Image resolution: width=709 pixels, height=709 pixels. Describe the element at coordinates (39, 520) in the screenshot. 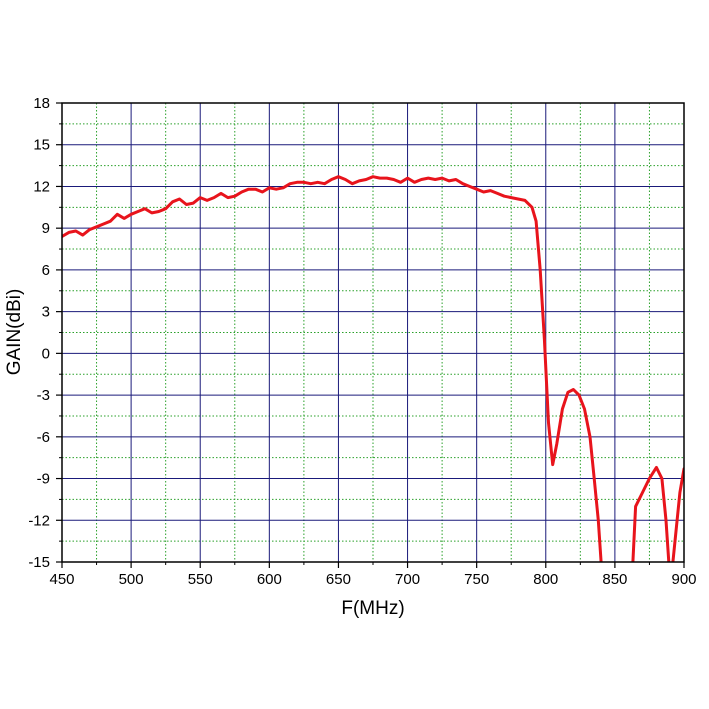

I see `y-tick-label: -12` at that location.